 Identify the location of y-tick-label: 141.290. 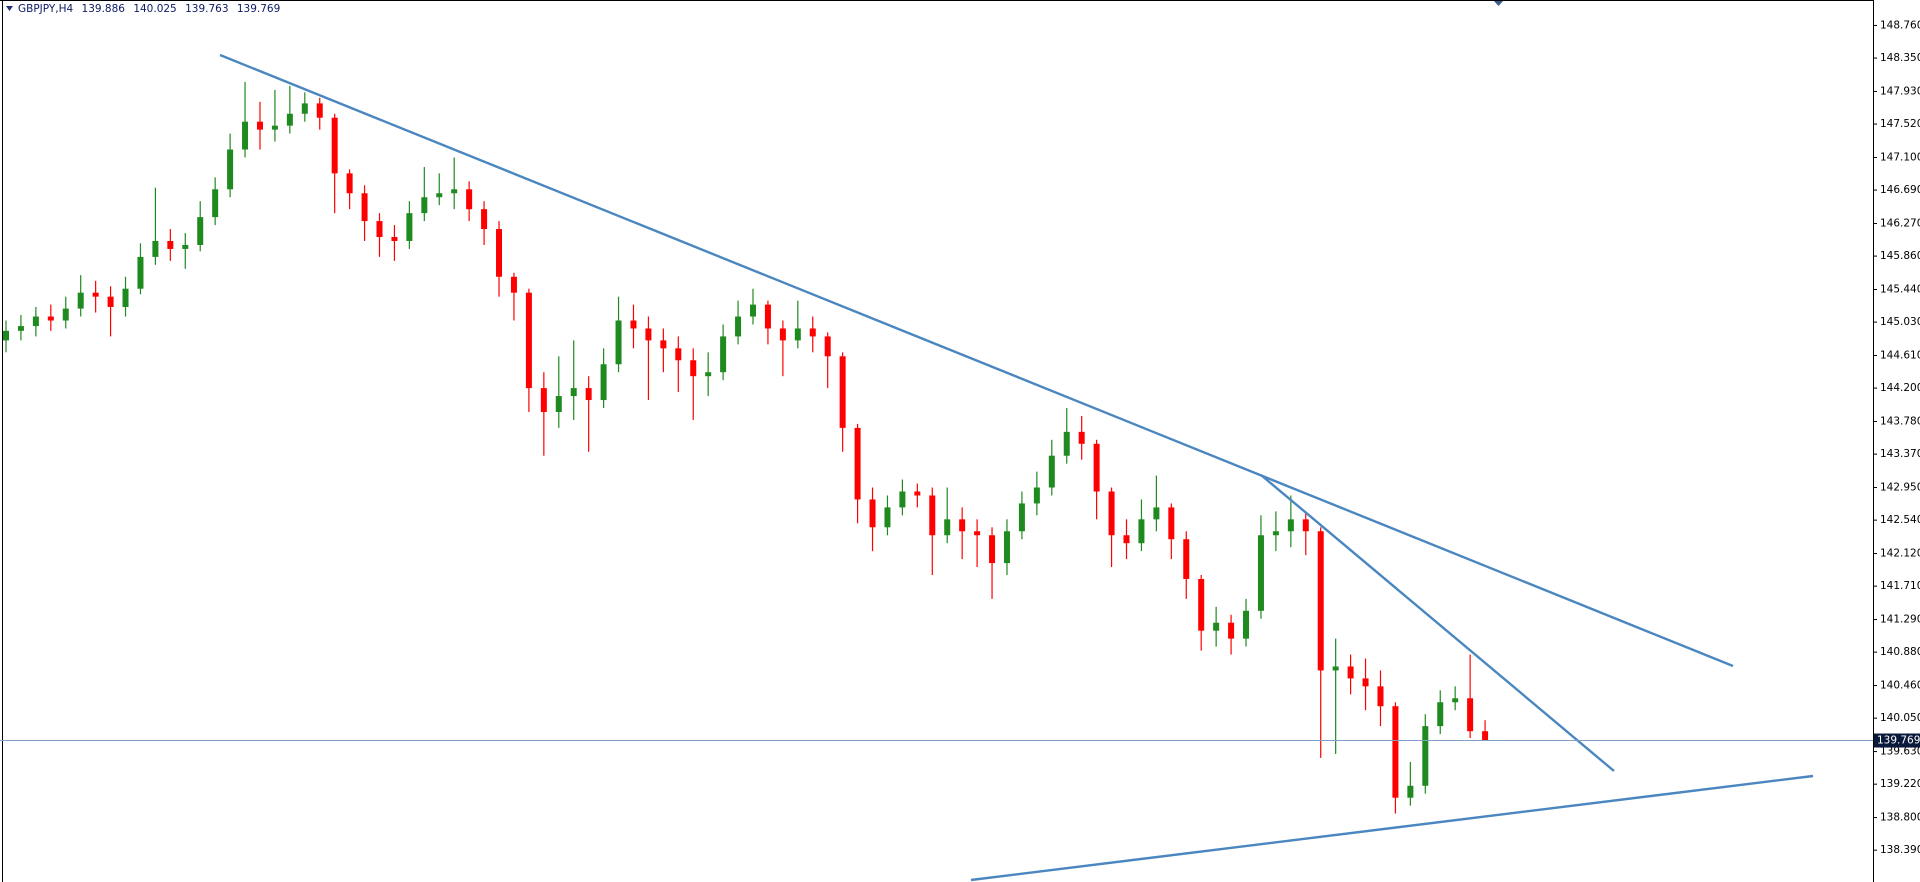
(1900, 620).